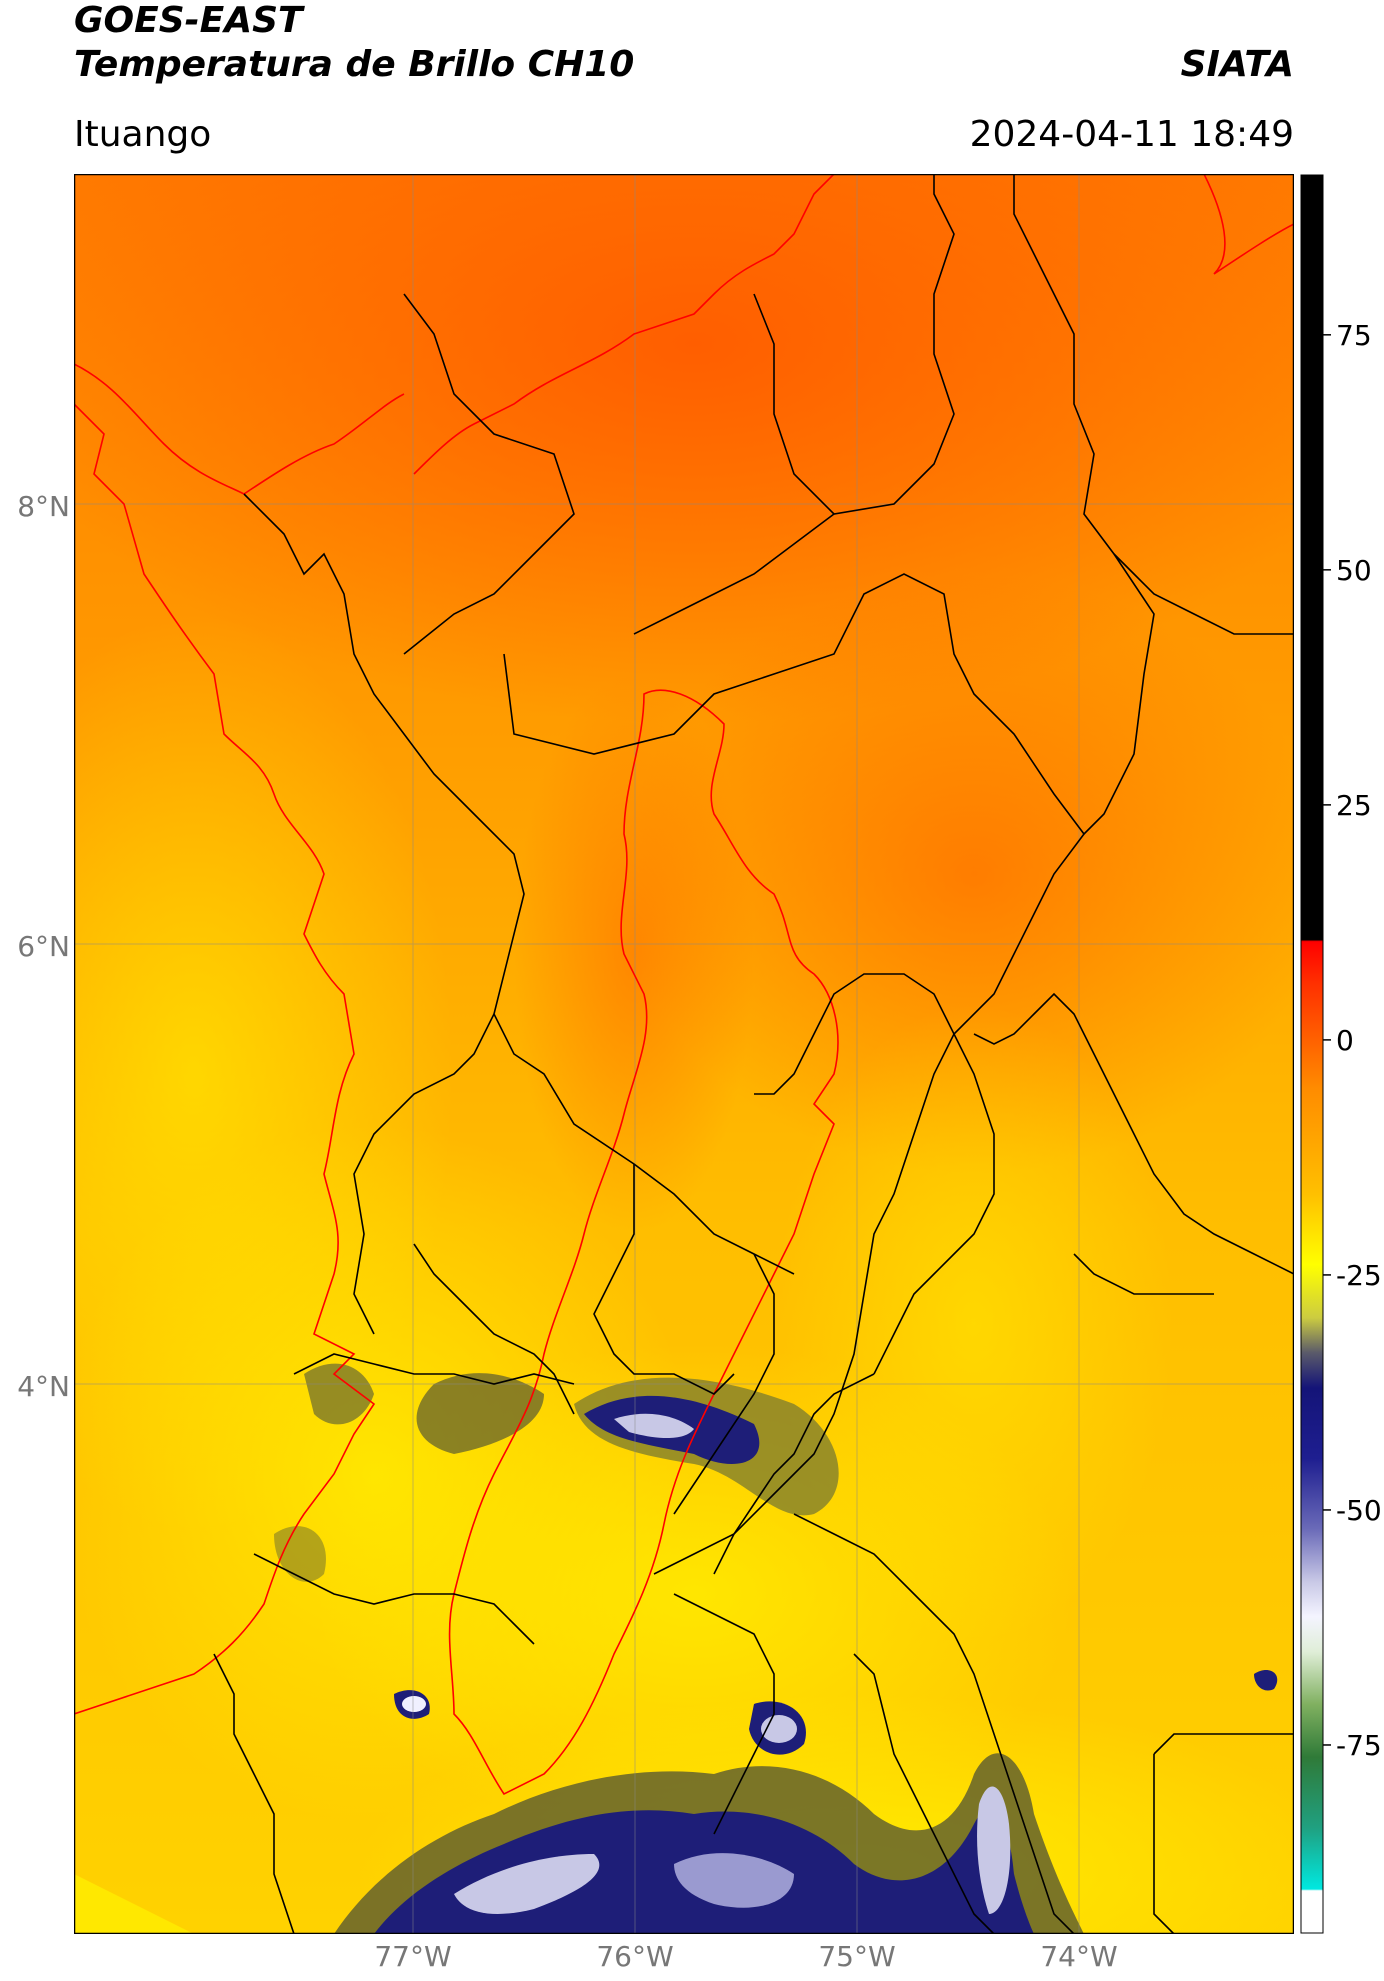 The height and width of the screenshot is (1981, 1384). What do you see at coordinates (143, 134) in the screenshot?
I see `location-label: Ituango` at bounding box center [143, 134].